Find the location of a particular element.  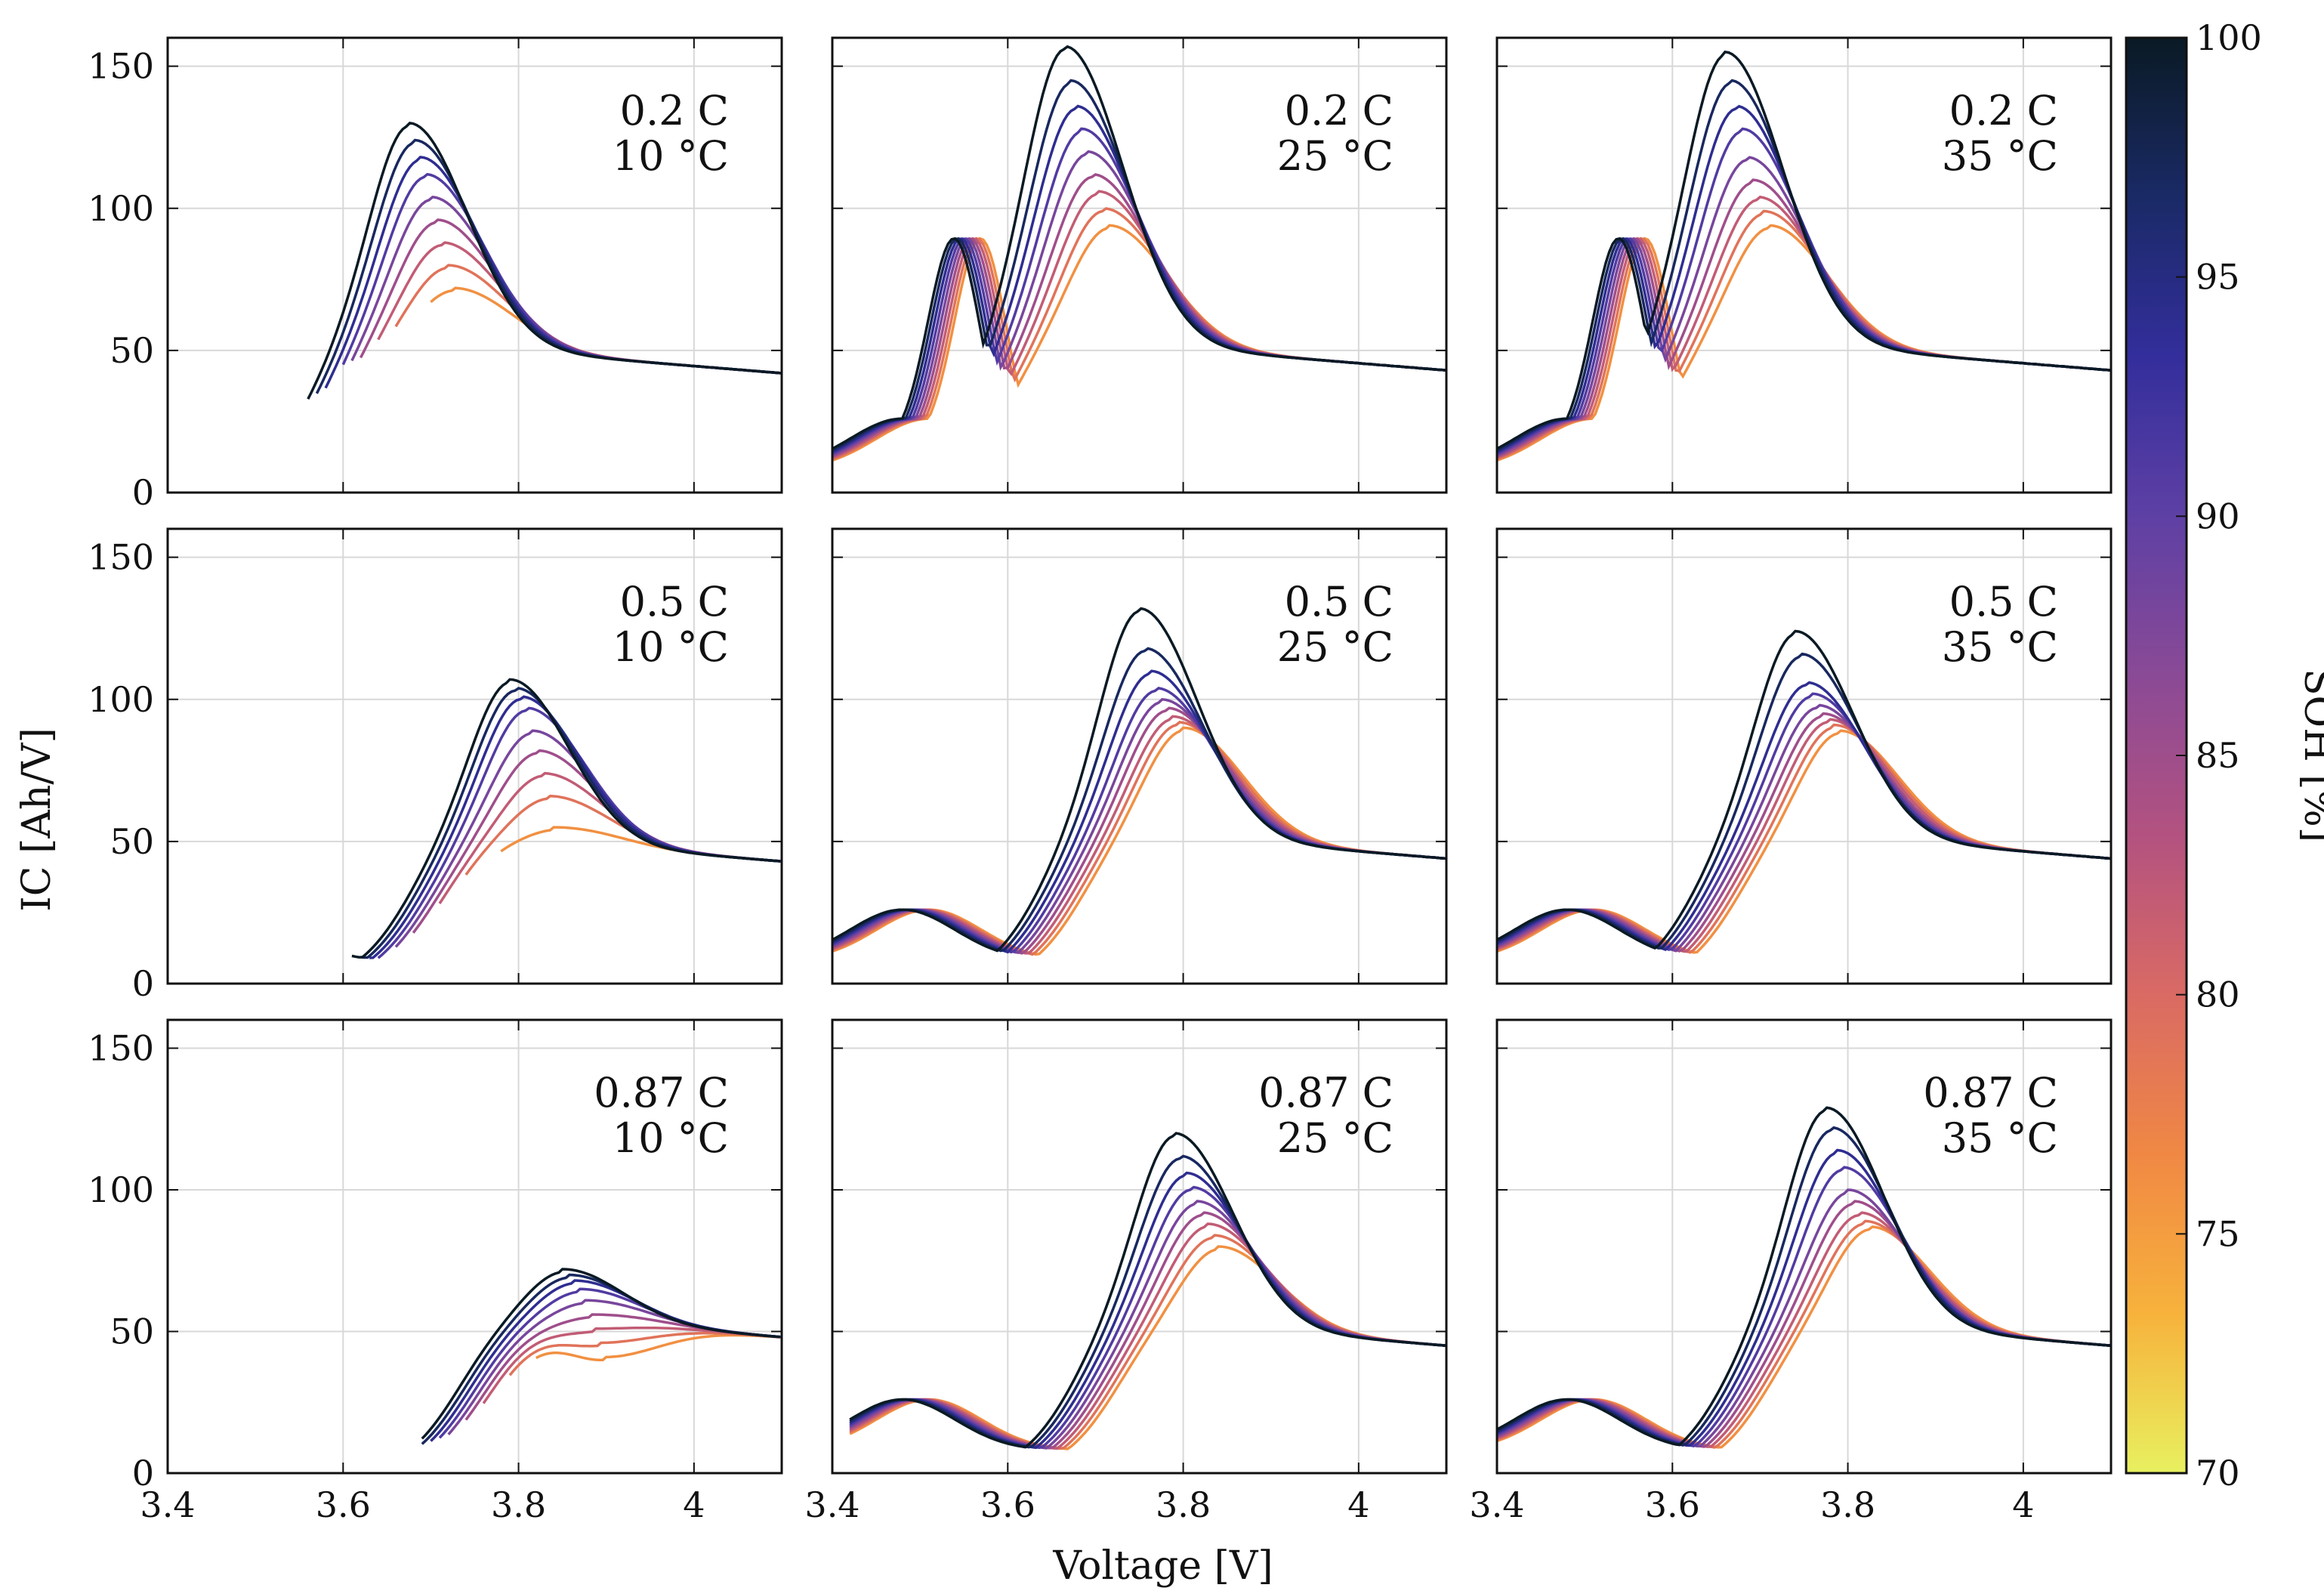

colorbar-tick-label: 100 is located at coordinates (2229, 37).